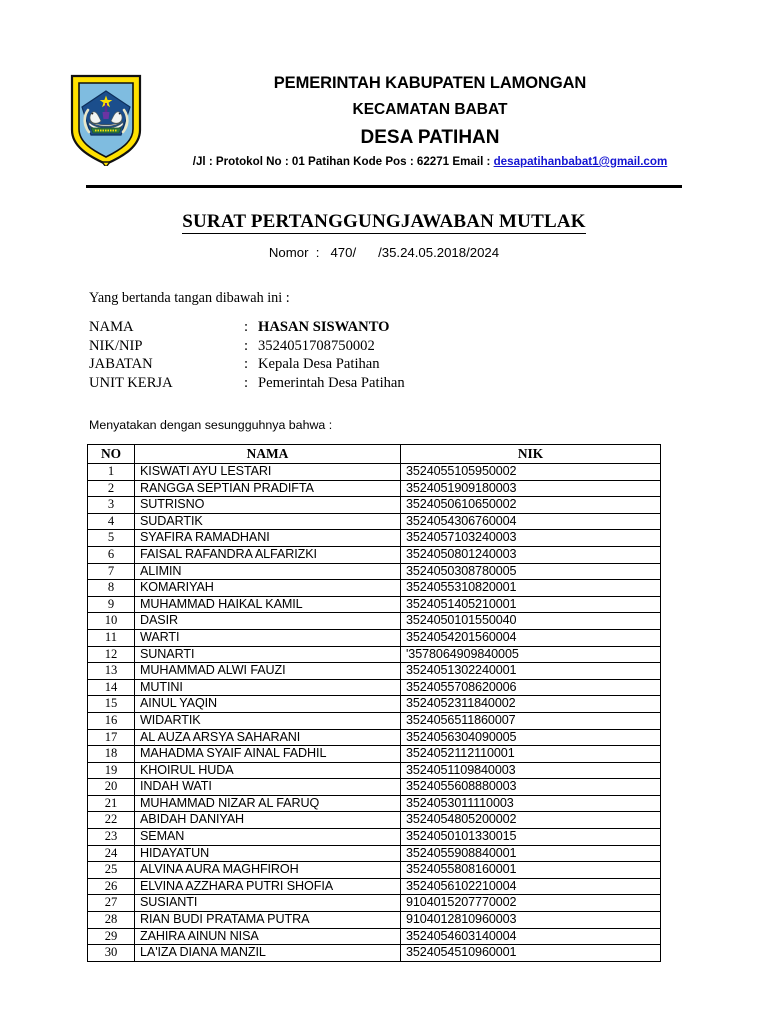 This screenshot has height=1024, width=768. Describe the element at coordinates (267, 720) in the screenshot. I see `cell-nama: WIDARTIK` at that location.